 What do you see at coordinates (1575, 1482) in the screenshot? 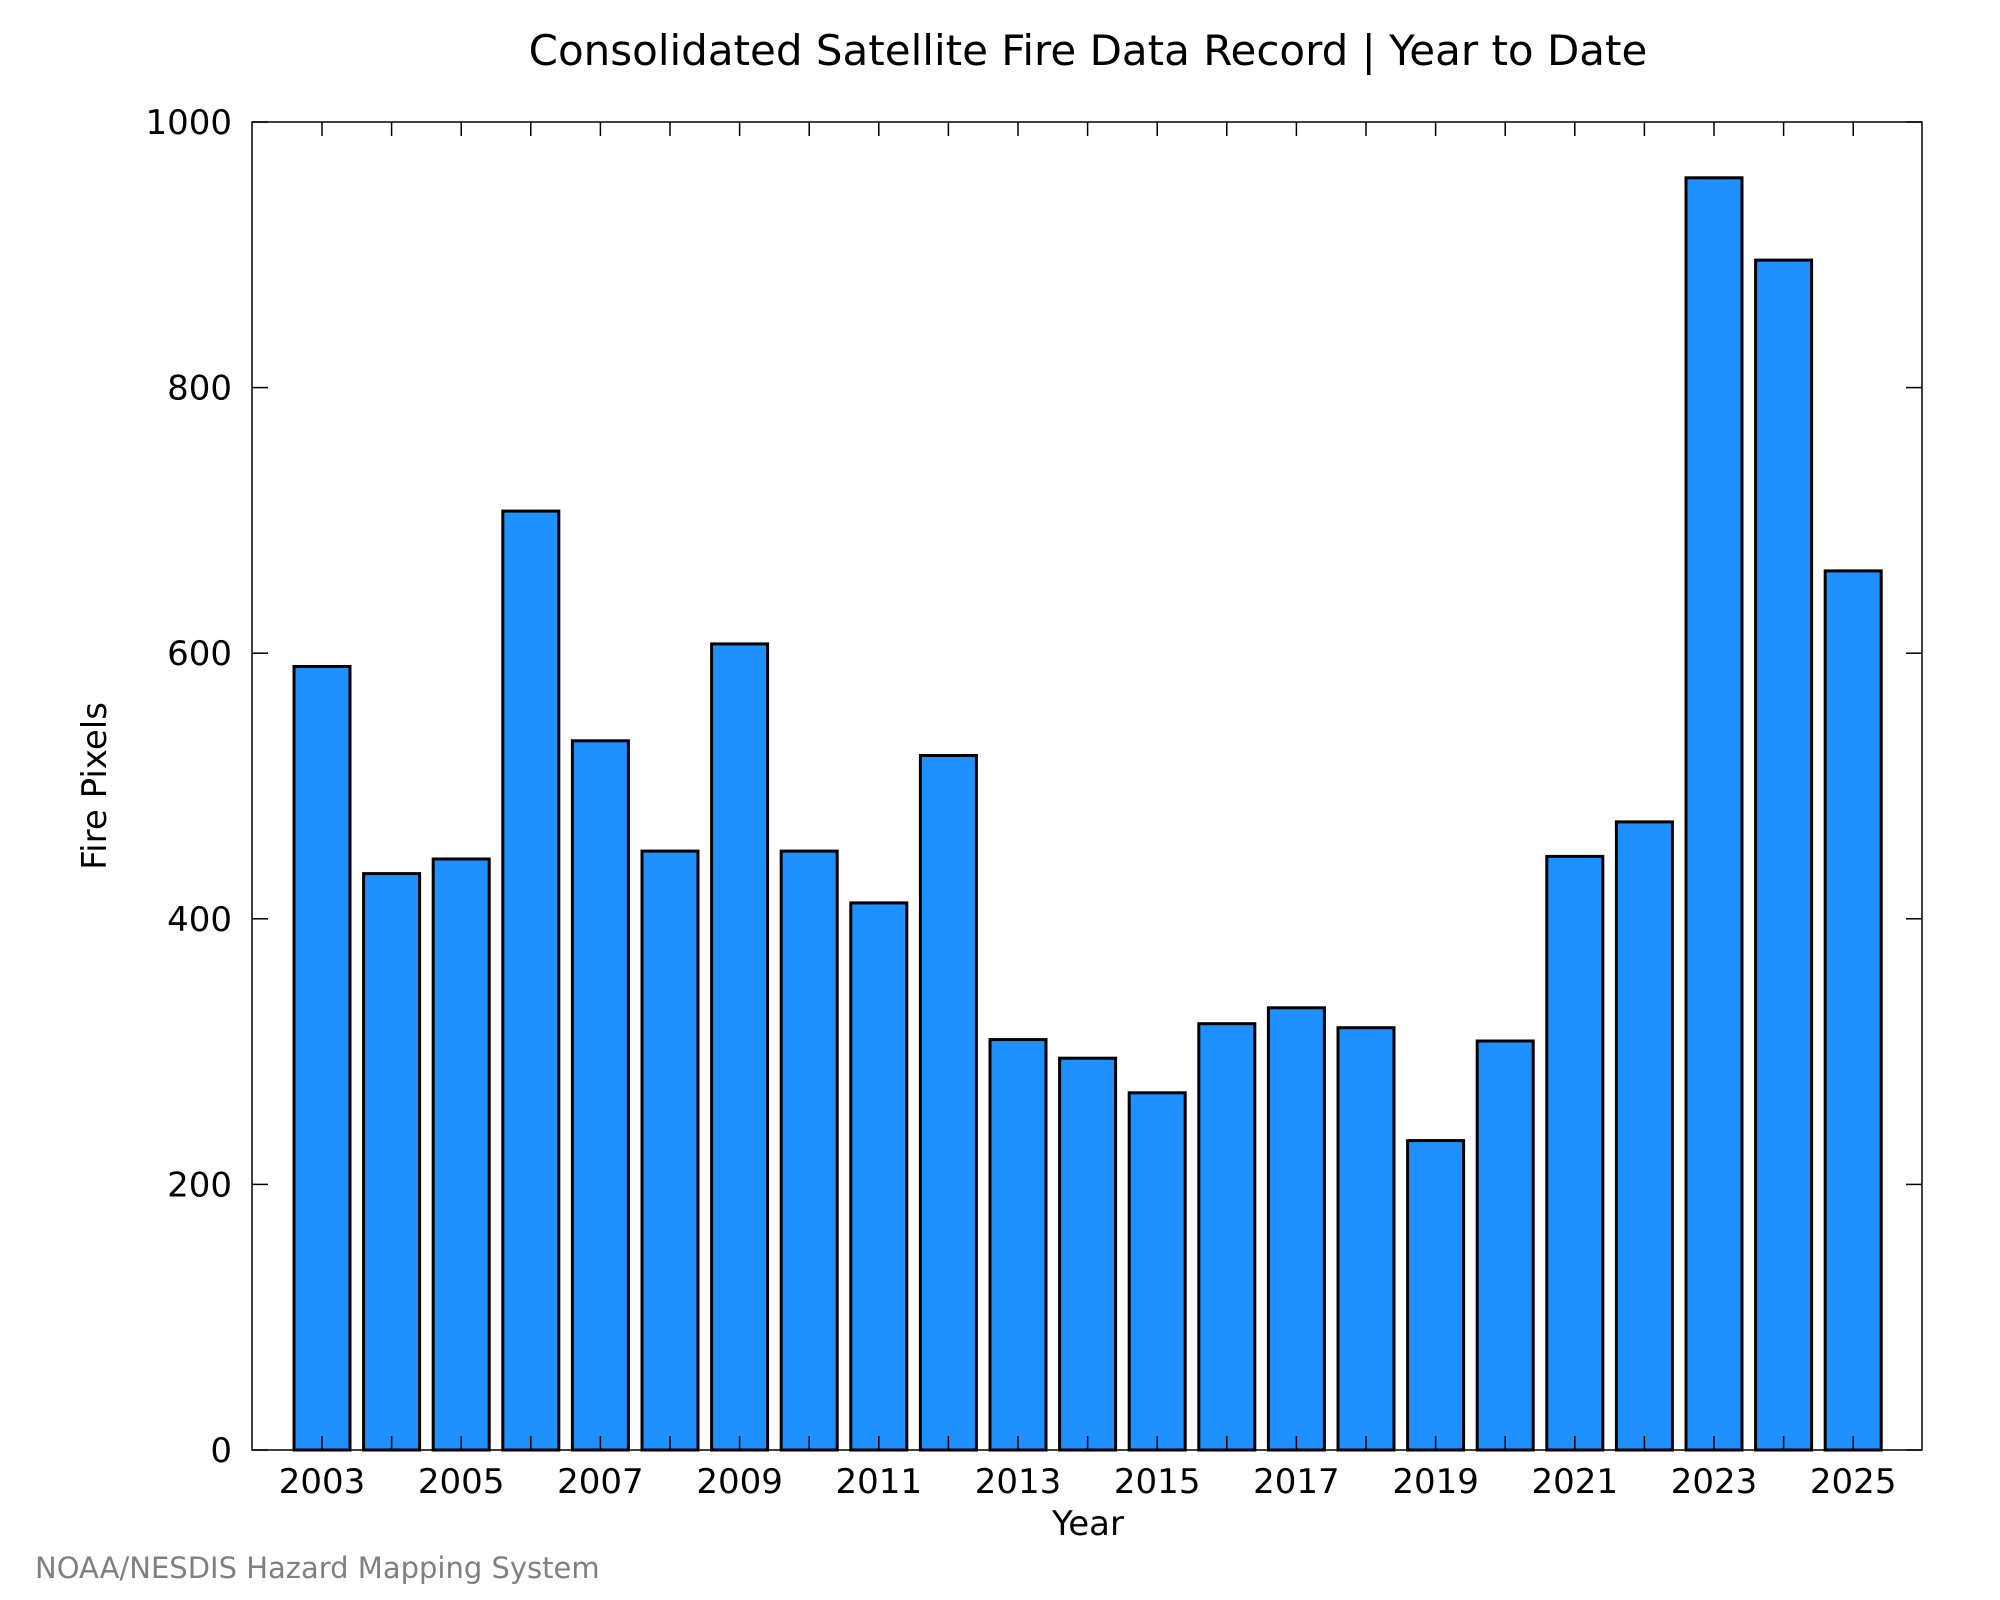
I see `x-tick-label: 2021` at bounding box center [1575, 1482].